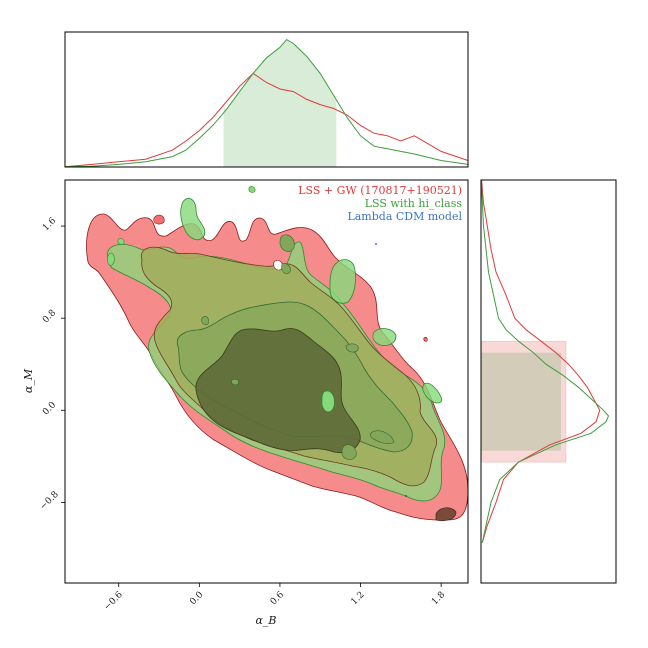 Image resolution: width=648 pixels, height=648 pixels. I want to click on top-panel-frame, so click(266, 99).